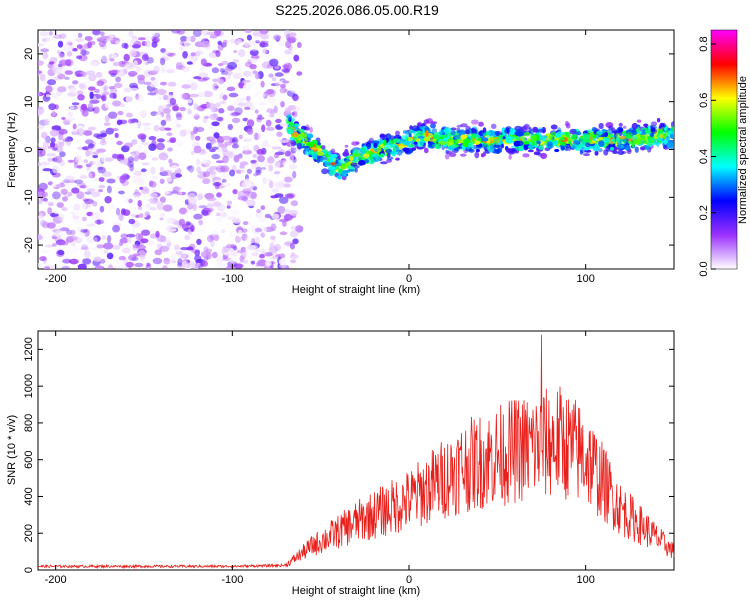  What do you see at coordinates (704, 43) in the screenshot?
I see `colorbar-tick-label: 0.8` at bounding box center [704, 43].